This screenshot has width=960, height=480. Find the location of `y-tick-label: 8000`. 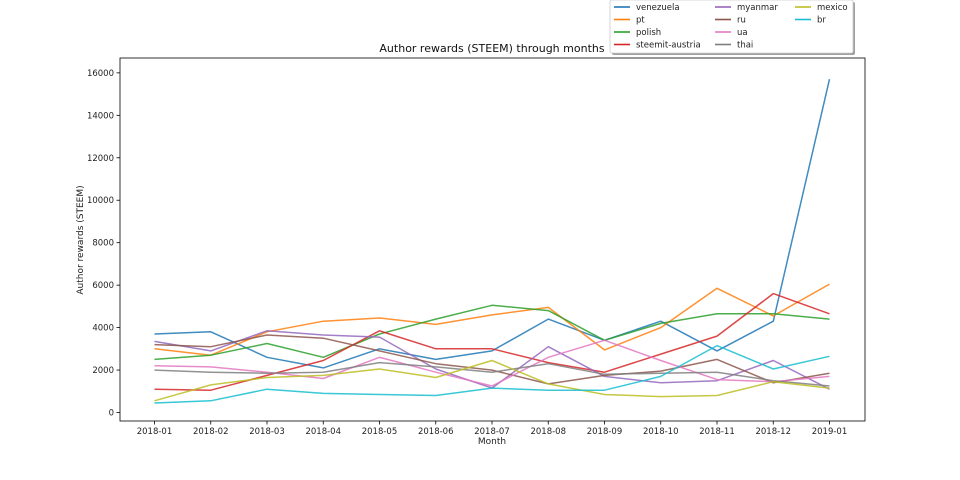

y-tick-label: 8000 is located at coordinates (103, 244).